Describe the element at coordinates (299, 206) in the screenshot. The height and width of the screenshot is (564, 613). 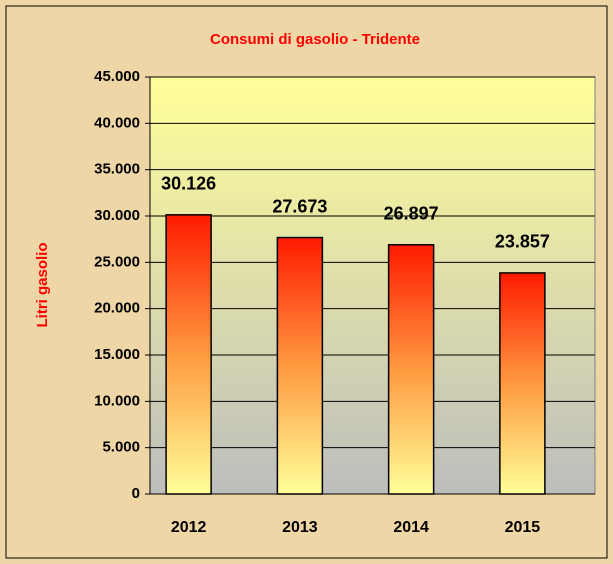
I see `value-label: 27.673` at that location.